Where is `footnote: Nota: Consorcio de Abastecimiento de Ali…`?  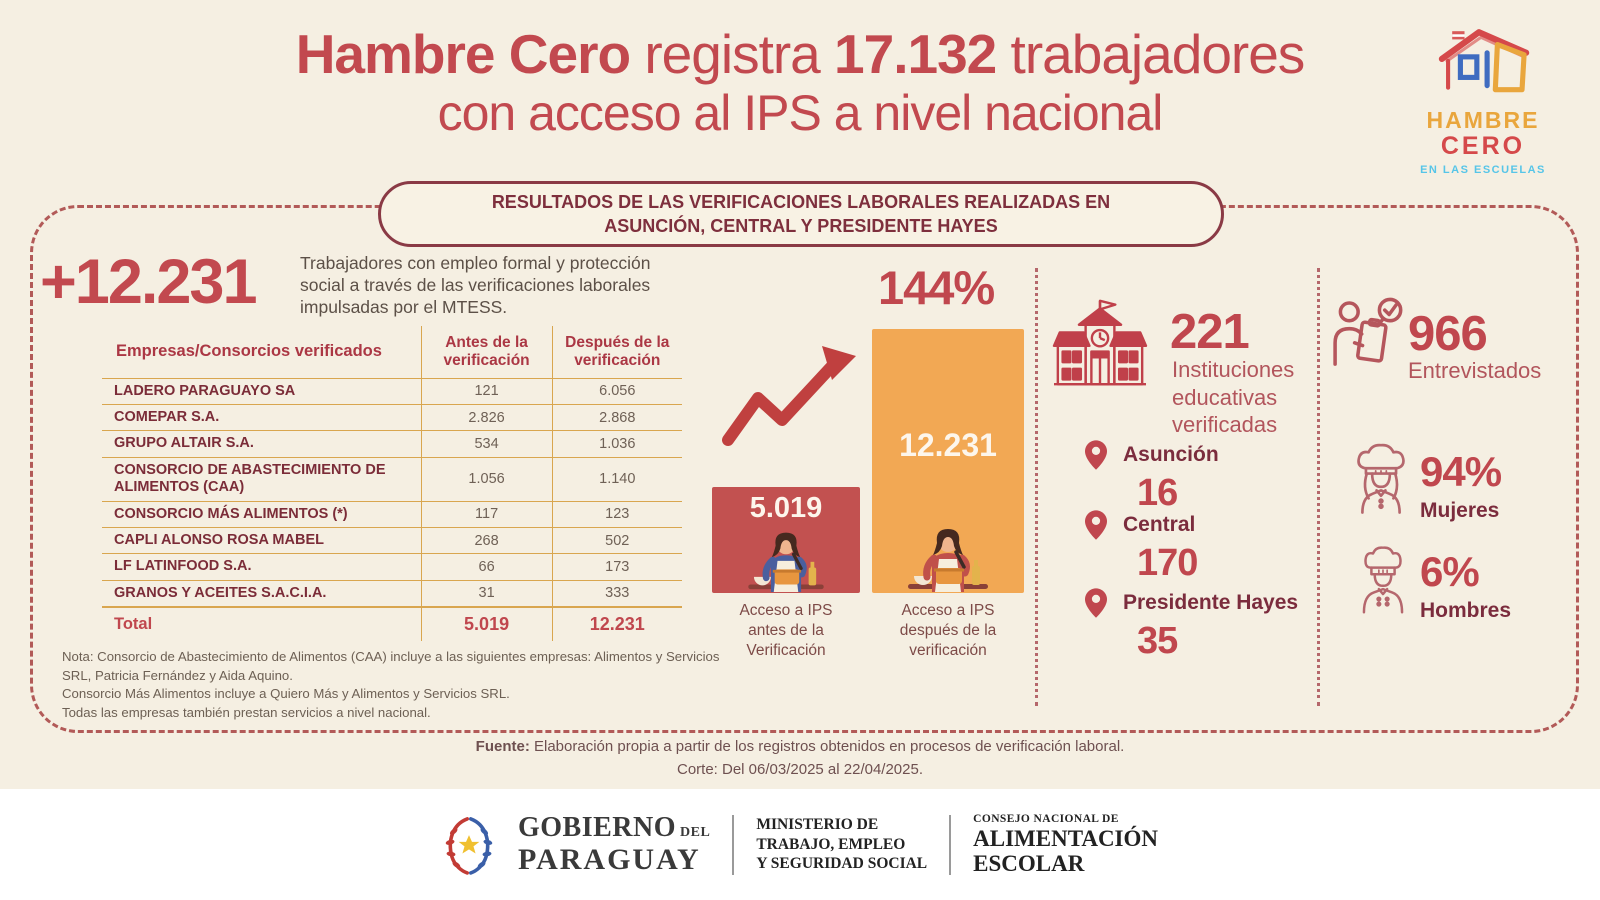 footnote: Nota: Consorcio de Abastecimiento de Ali… is located at coordinates (391, 685).